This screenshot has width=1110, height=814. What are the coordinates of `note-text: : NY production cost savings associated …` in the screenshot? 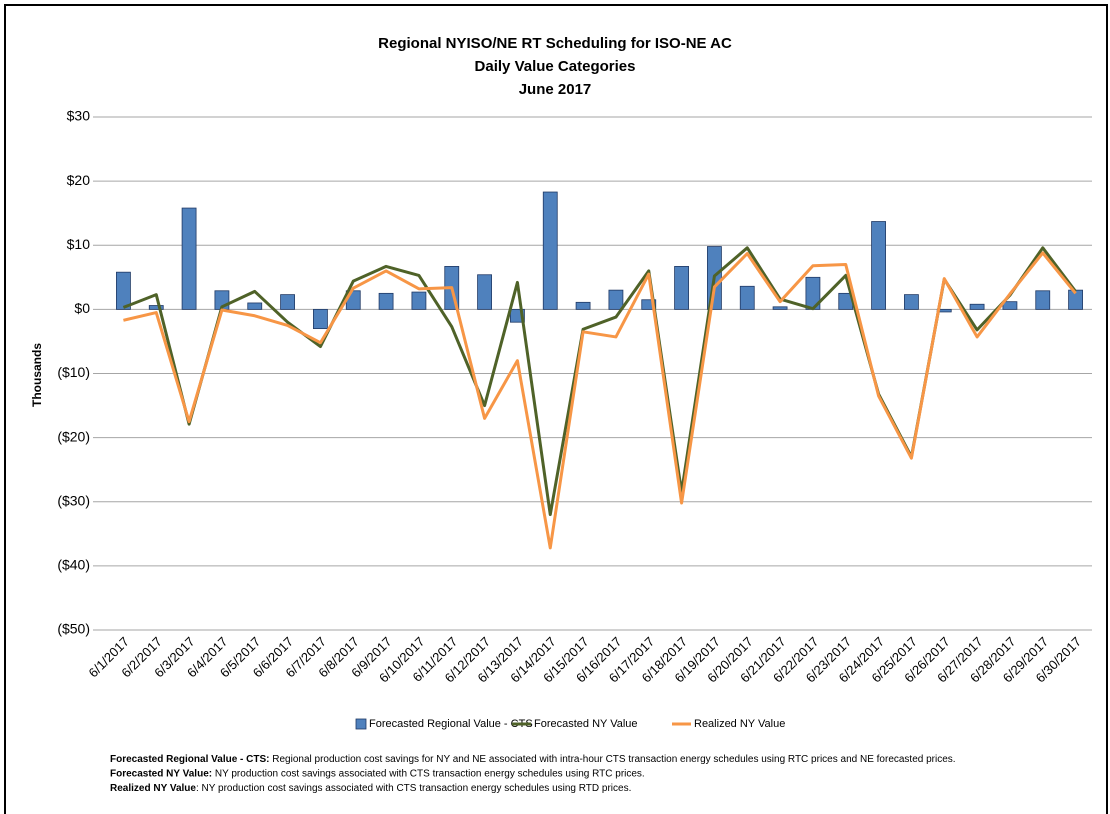 It's located at (413, 788).